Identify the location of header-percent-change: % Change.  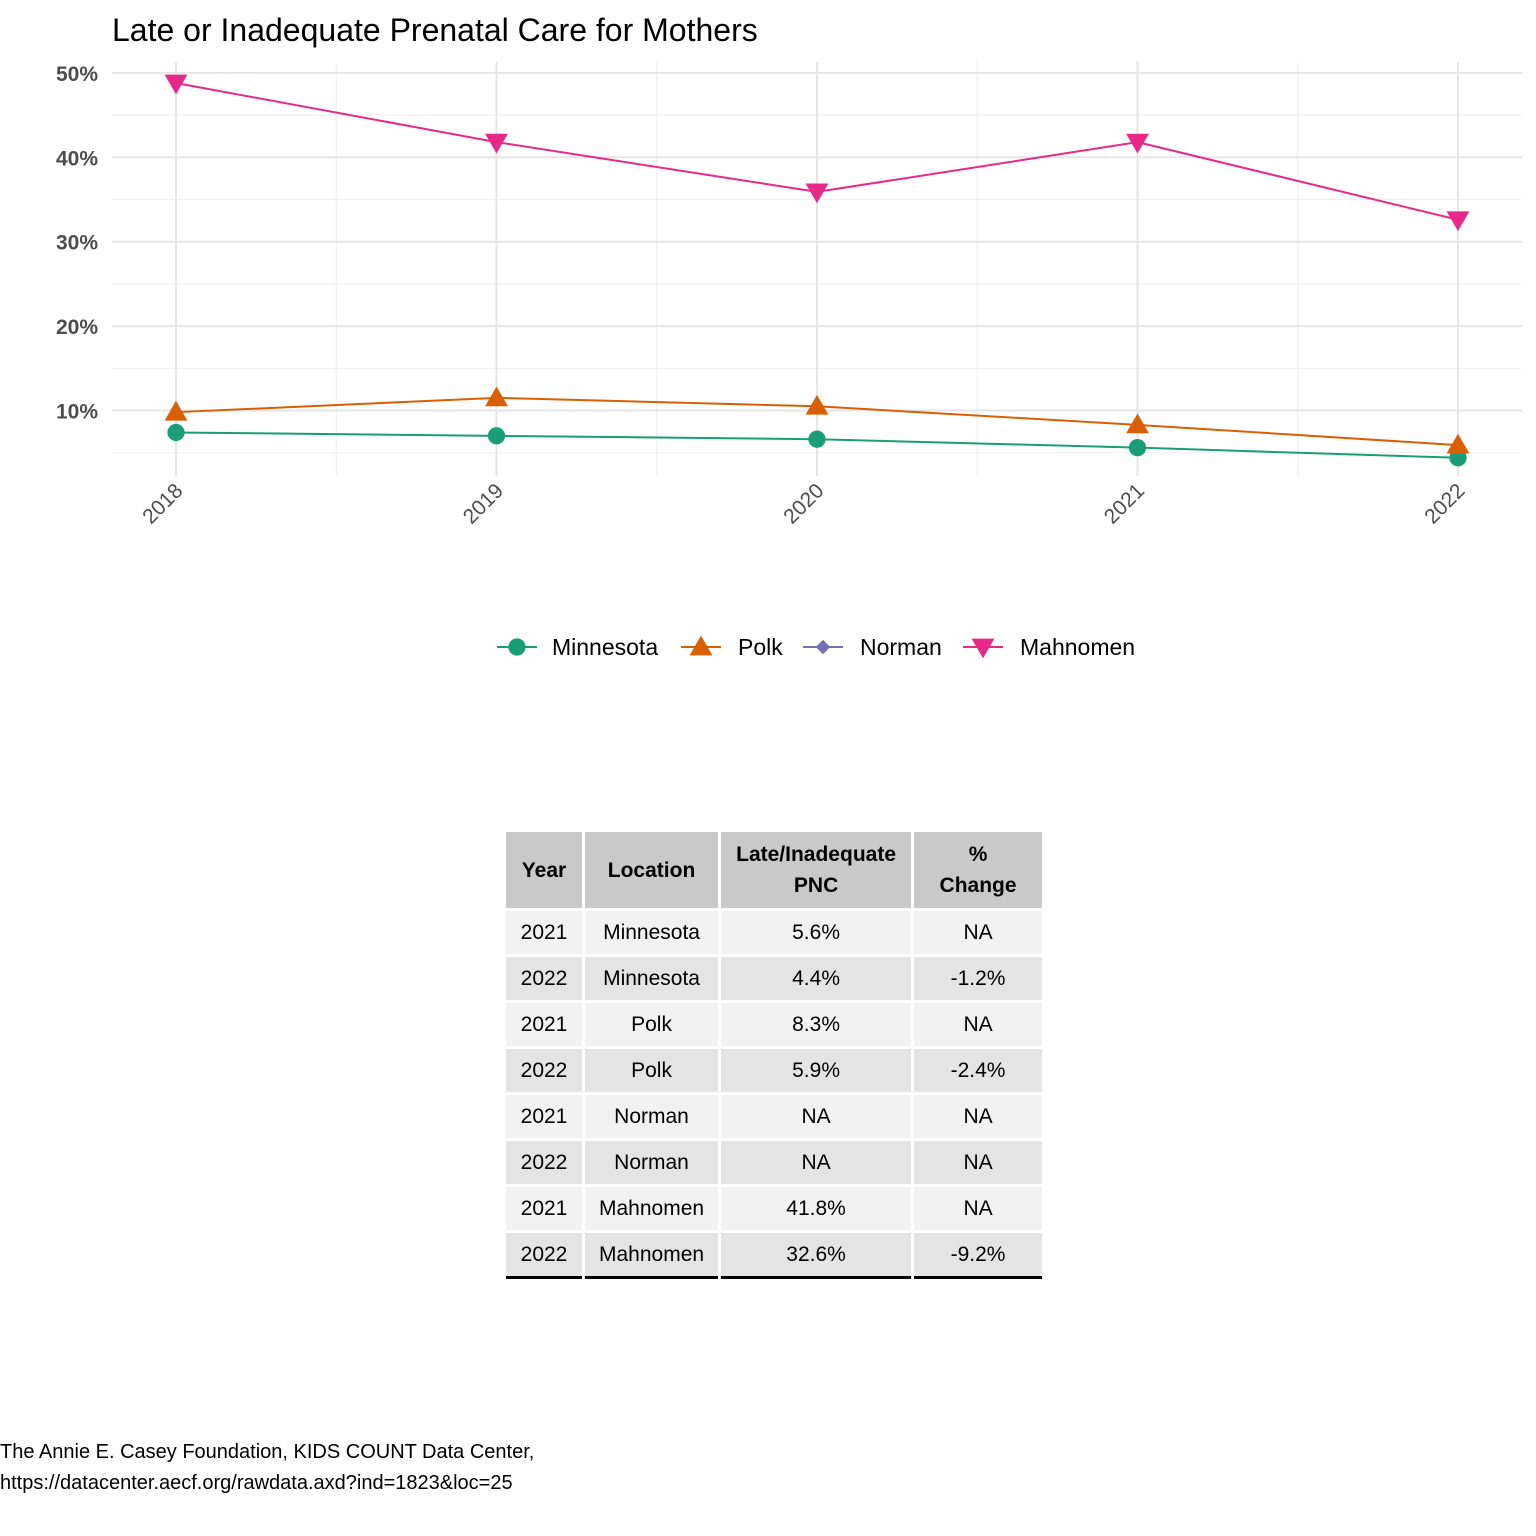
(977, 871).